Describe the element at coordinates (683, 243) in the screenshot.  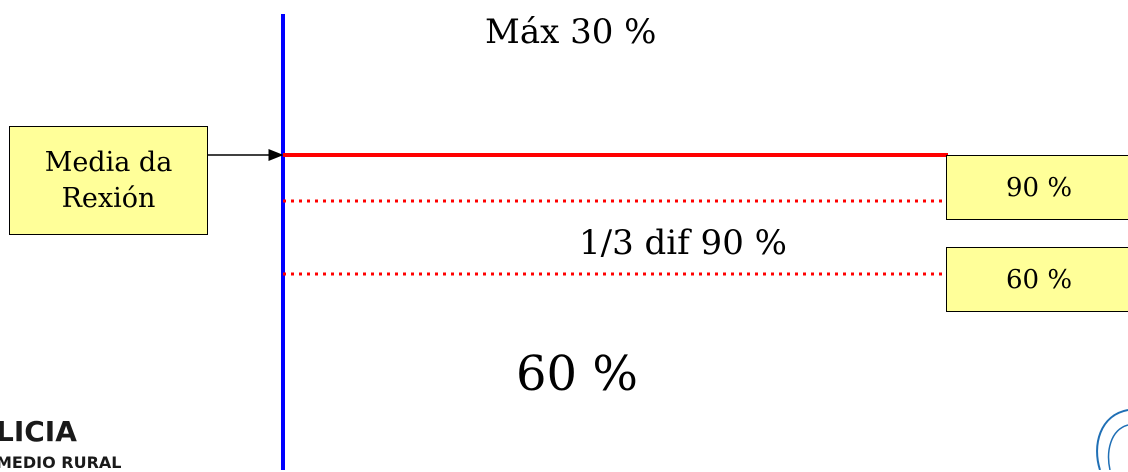
I see `third-diff-label: 1/3 dif 90 %` at that location.